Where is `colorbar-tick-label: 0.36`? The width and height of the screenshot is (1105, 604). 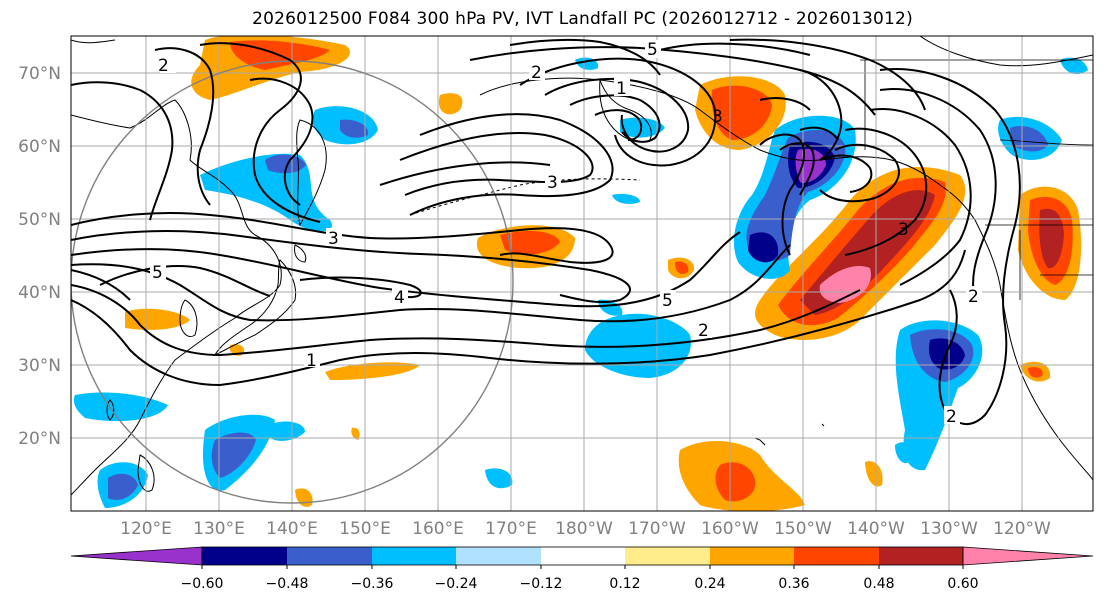 colorbar-tick-label: 0.36 is located at coordinates (793, 584).